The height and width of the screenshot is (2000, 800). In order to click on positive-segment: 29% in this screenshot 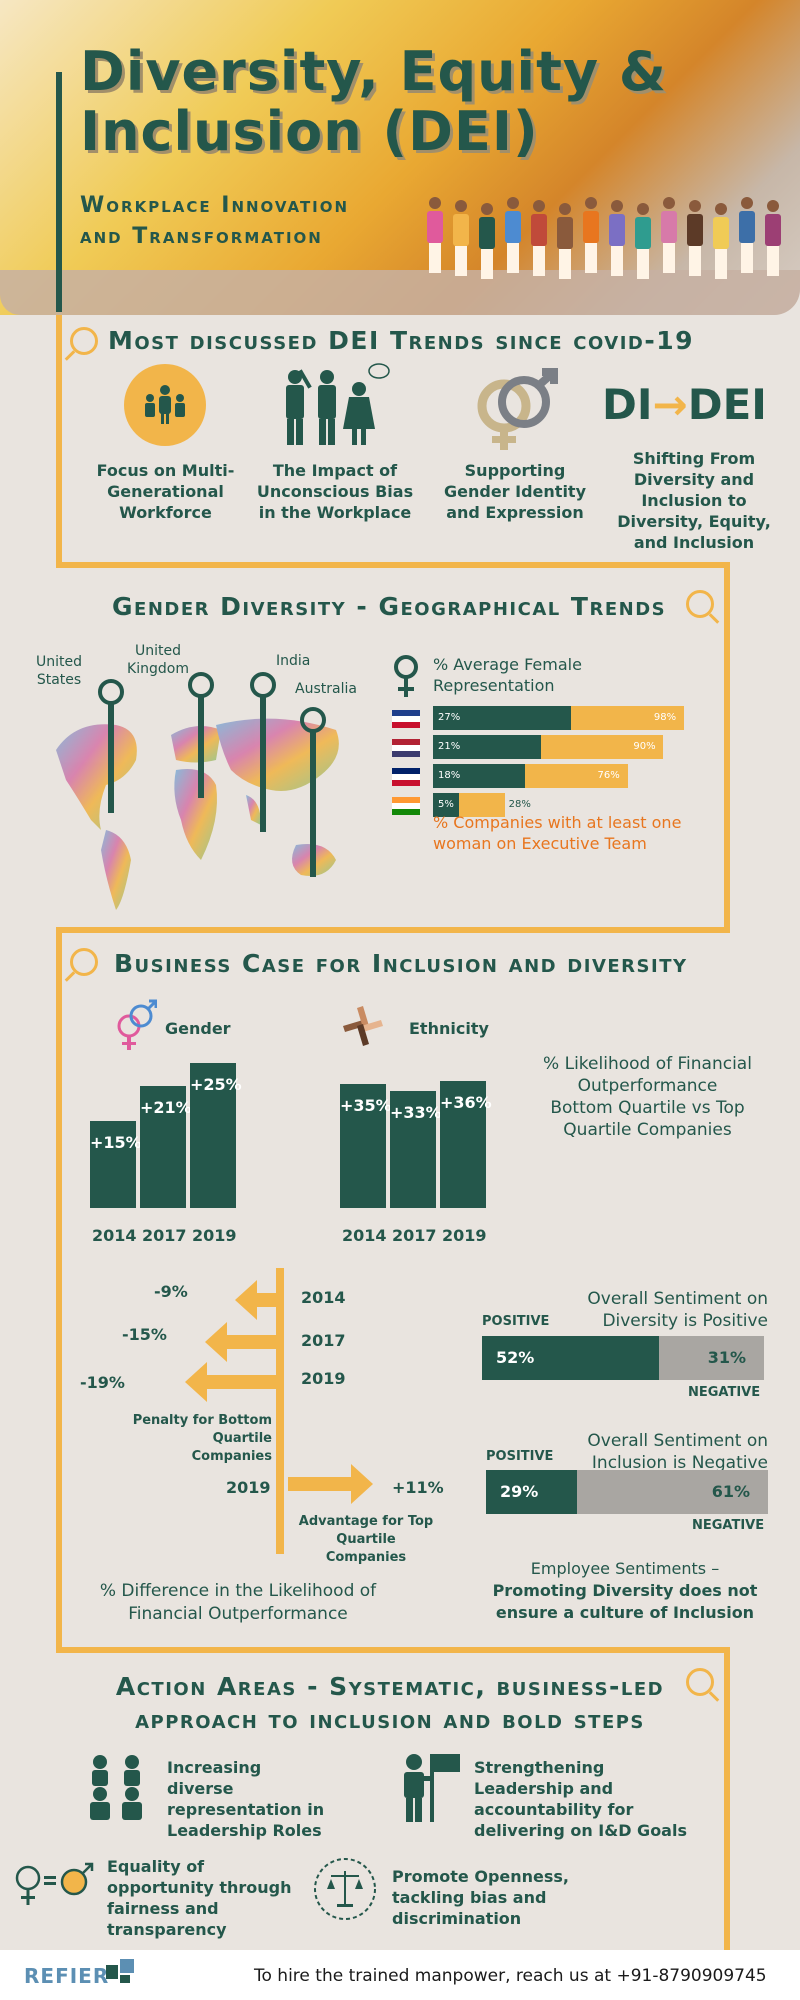, I will do `click(531, 1492)`.